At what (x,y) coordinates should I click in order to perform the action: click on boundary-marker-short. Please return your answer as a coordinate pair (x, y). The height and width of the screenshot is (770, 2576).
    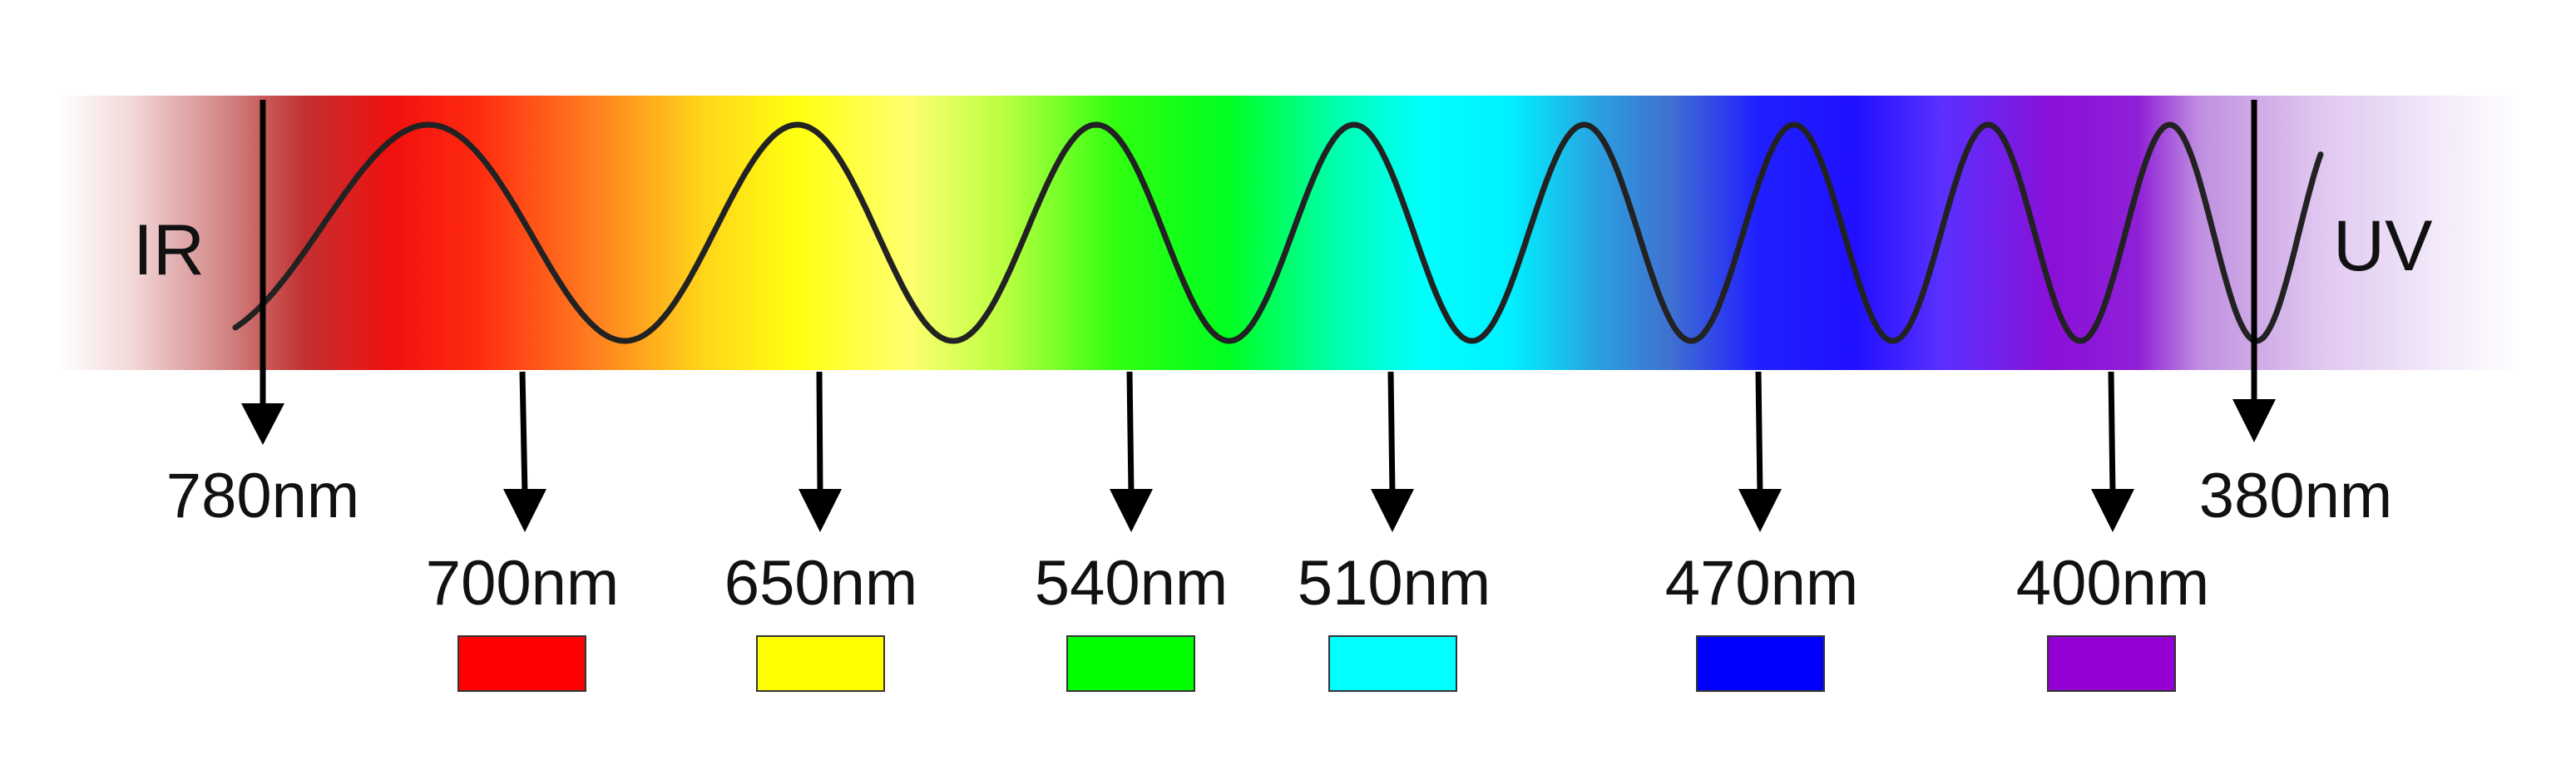
    Looking at the image, I should click on (2254, 271).